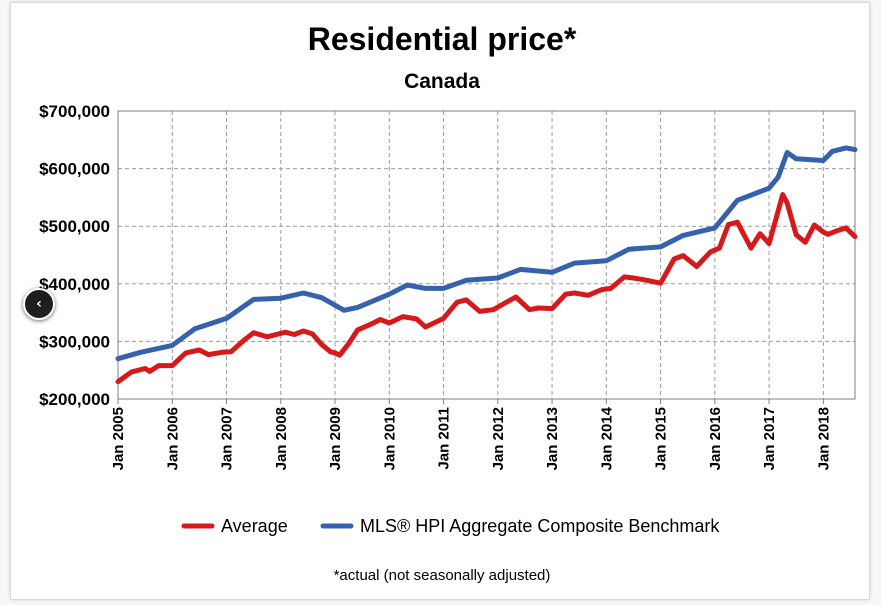 The width and height of the screenshot is (881, 605). I want to click on previous-slide-button: ‹, so click(39, 304).